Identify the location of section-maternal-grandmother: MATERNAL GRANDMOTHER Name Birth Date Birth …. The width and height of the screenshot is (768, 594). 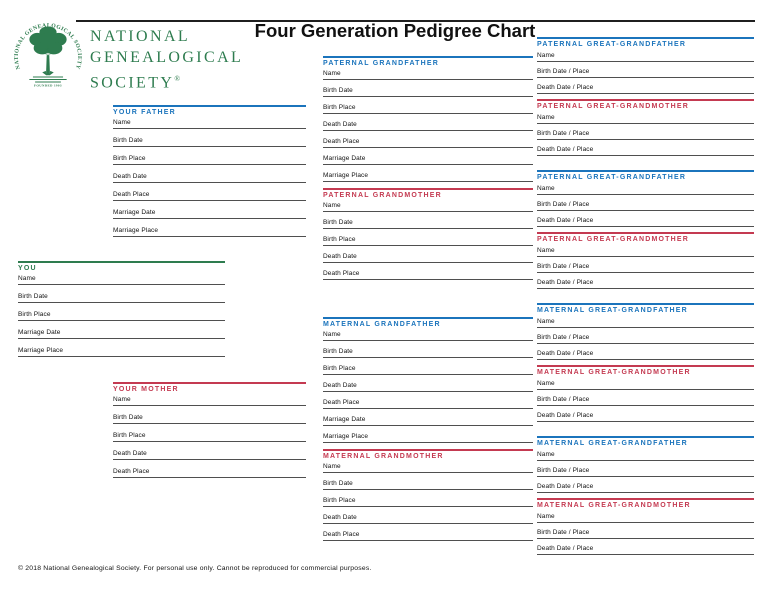
(428, 498).